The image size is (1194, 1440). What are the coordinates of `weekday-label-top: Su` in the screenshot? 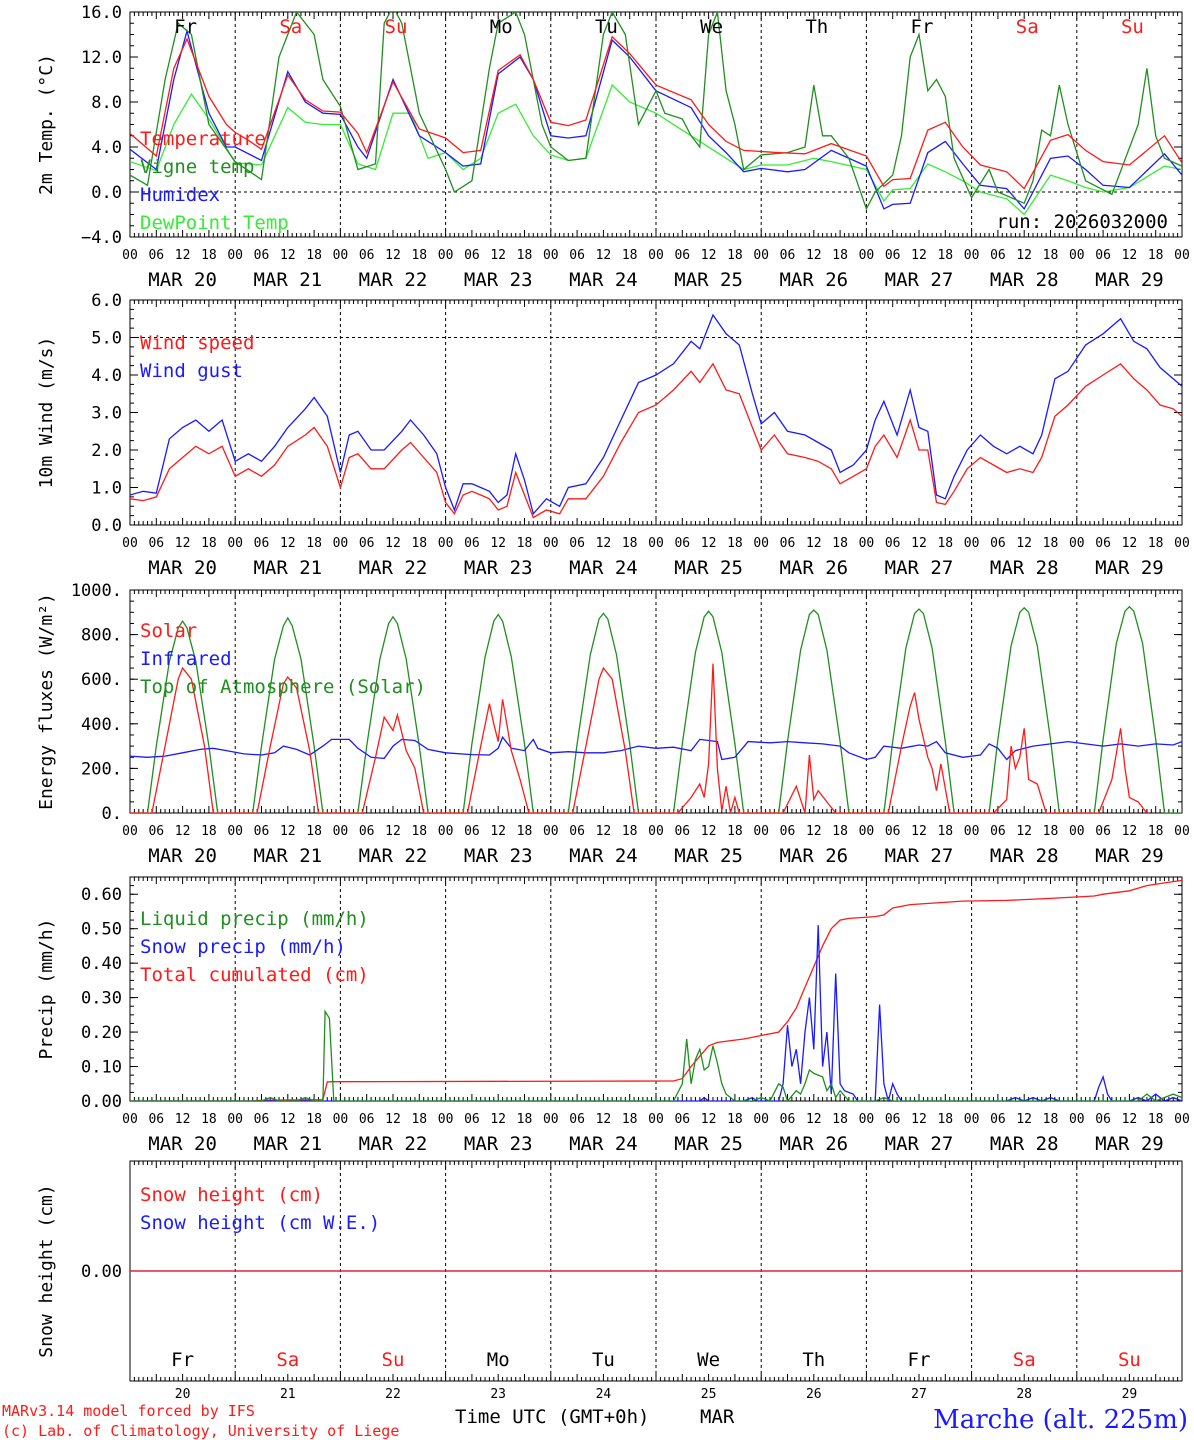 It's located at (1132, 27).